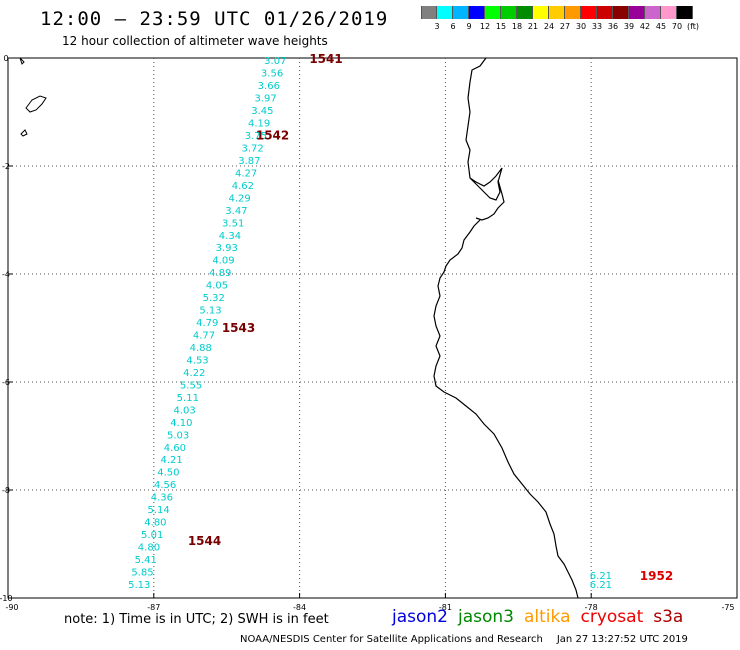 The height and width of the screenshot is (650, 740). What do you see at coordinates (11, 607) in the screenshot?
I see `x-tick-label: -90` at bounding box center [11, 607].